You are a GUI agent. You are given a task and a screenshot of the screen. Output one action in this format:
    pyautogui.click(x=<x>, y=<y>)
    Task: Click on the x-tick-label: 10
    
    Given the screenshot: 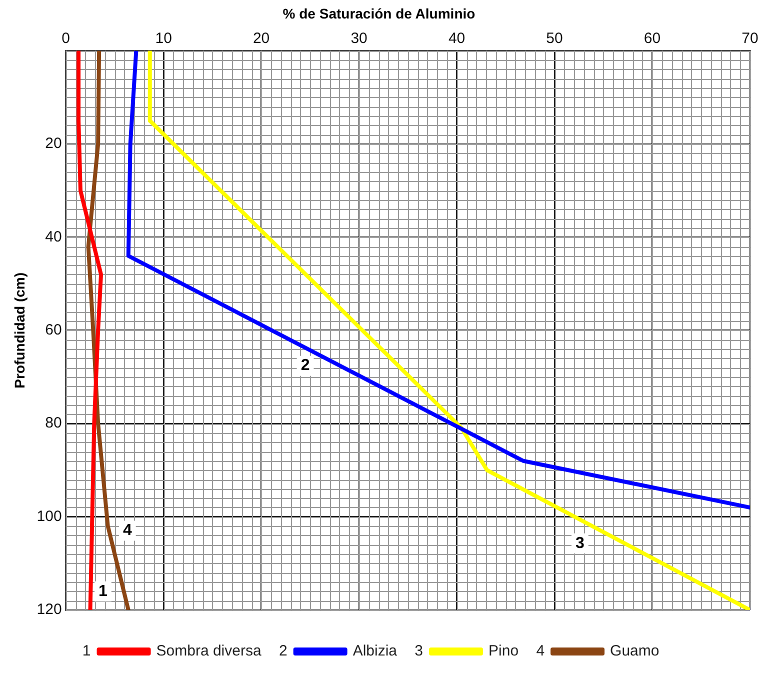 What is the action you would take?
    pyautogui.click(x=163, y=38)
    